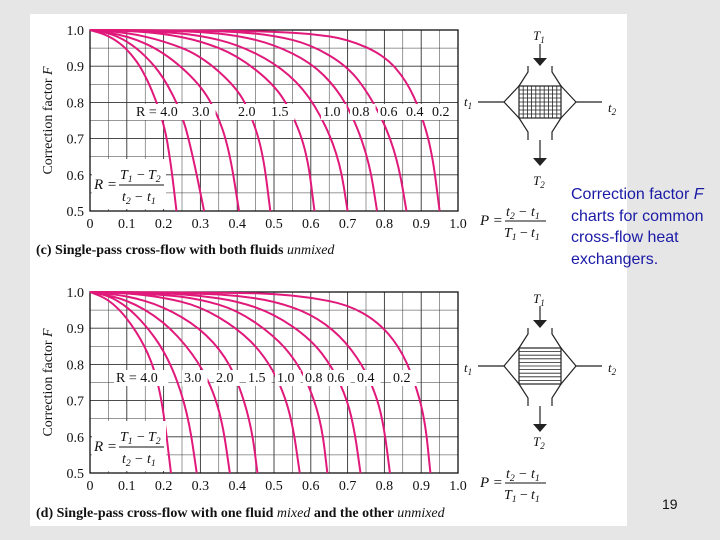 Image resolution: width=720 pixels, height=540 pixels. I want to click on curve-R-1.5, so click(180, 120).